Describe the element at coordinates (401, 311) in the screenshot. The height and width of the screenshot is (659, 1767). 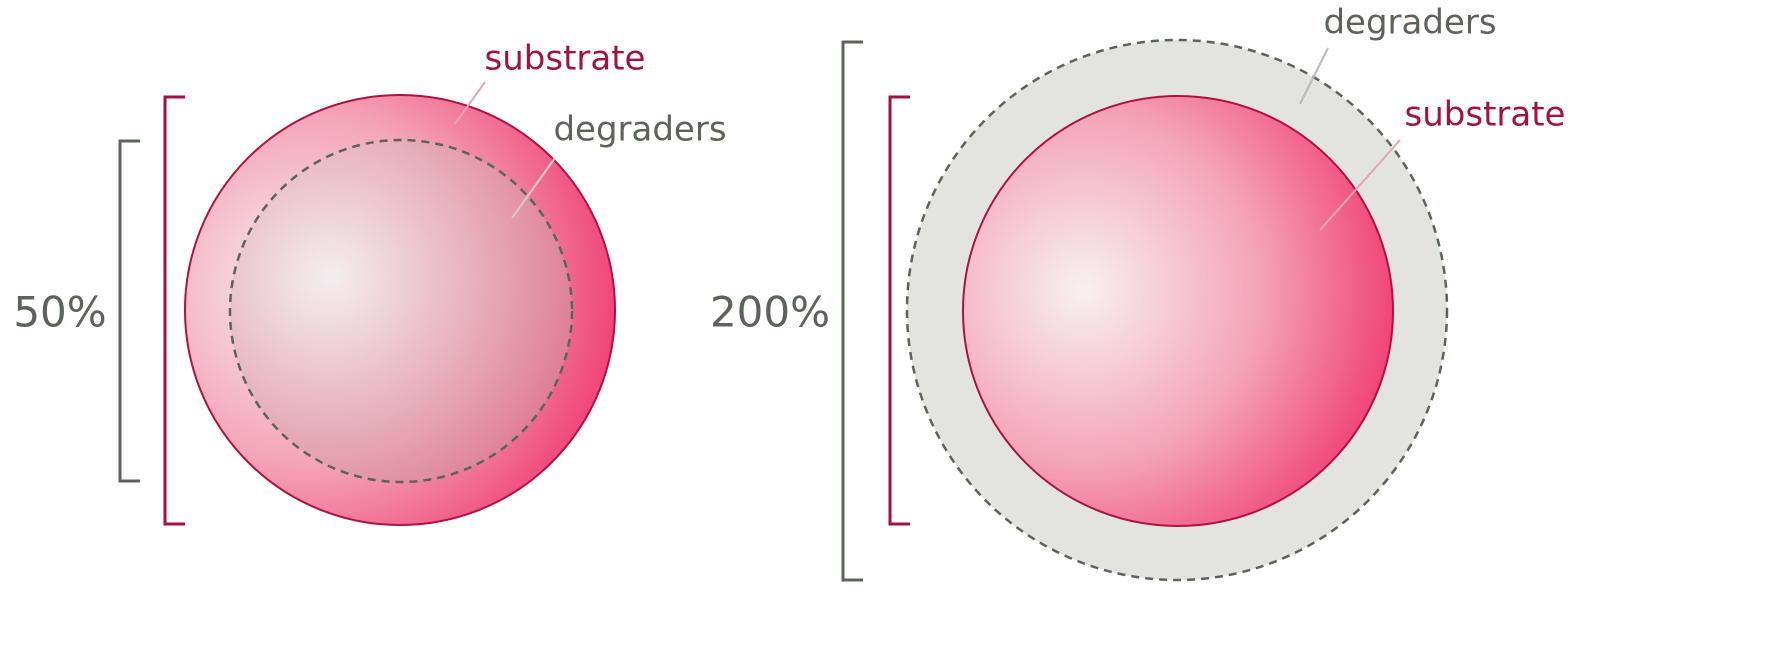
I see `degraders-circle` at that location.